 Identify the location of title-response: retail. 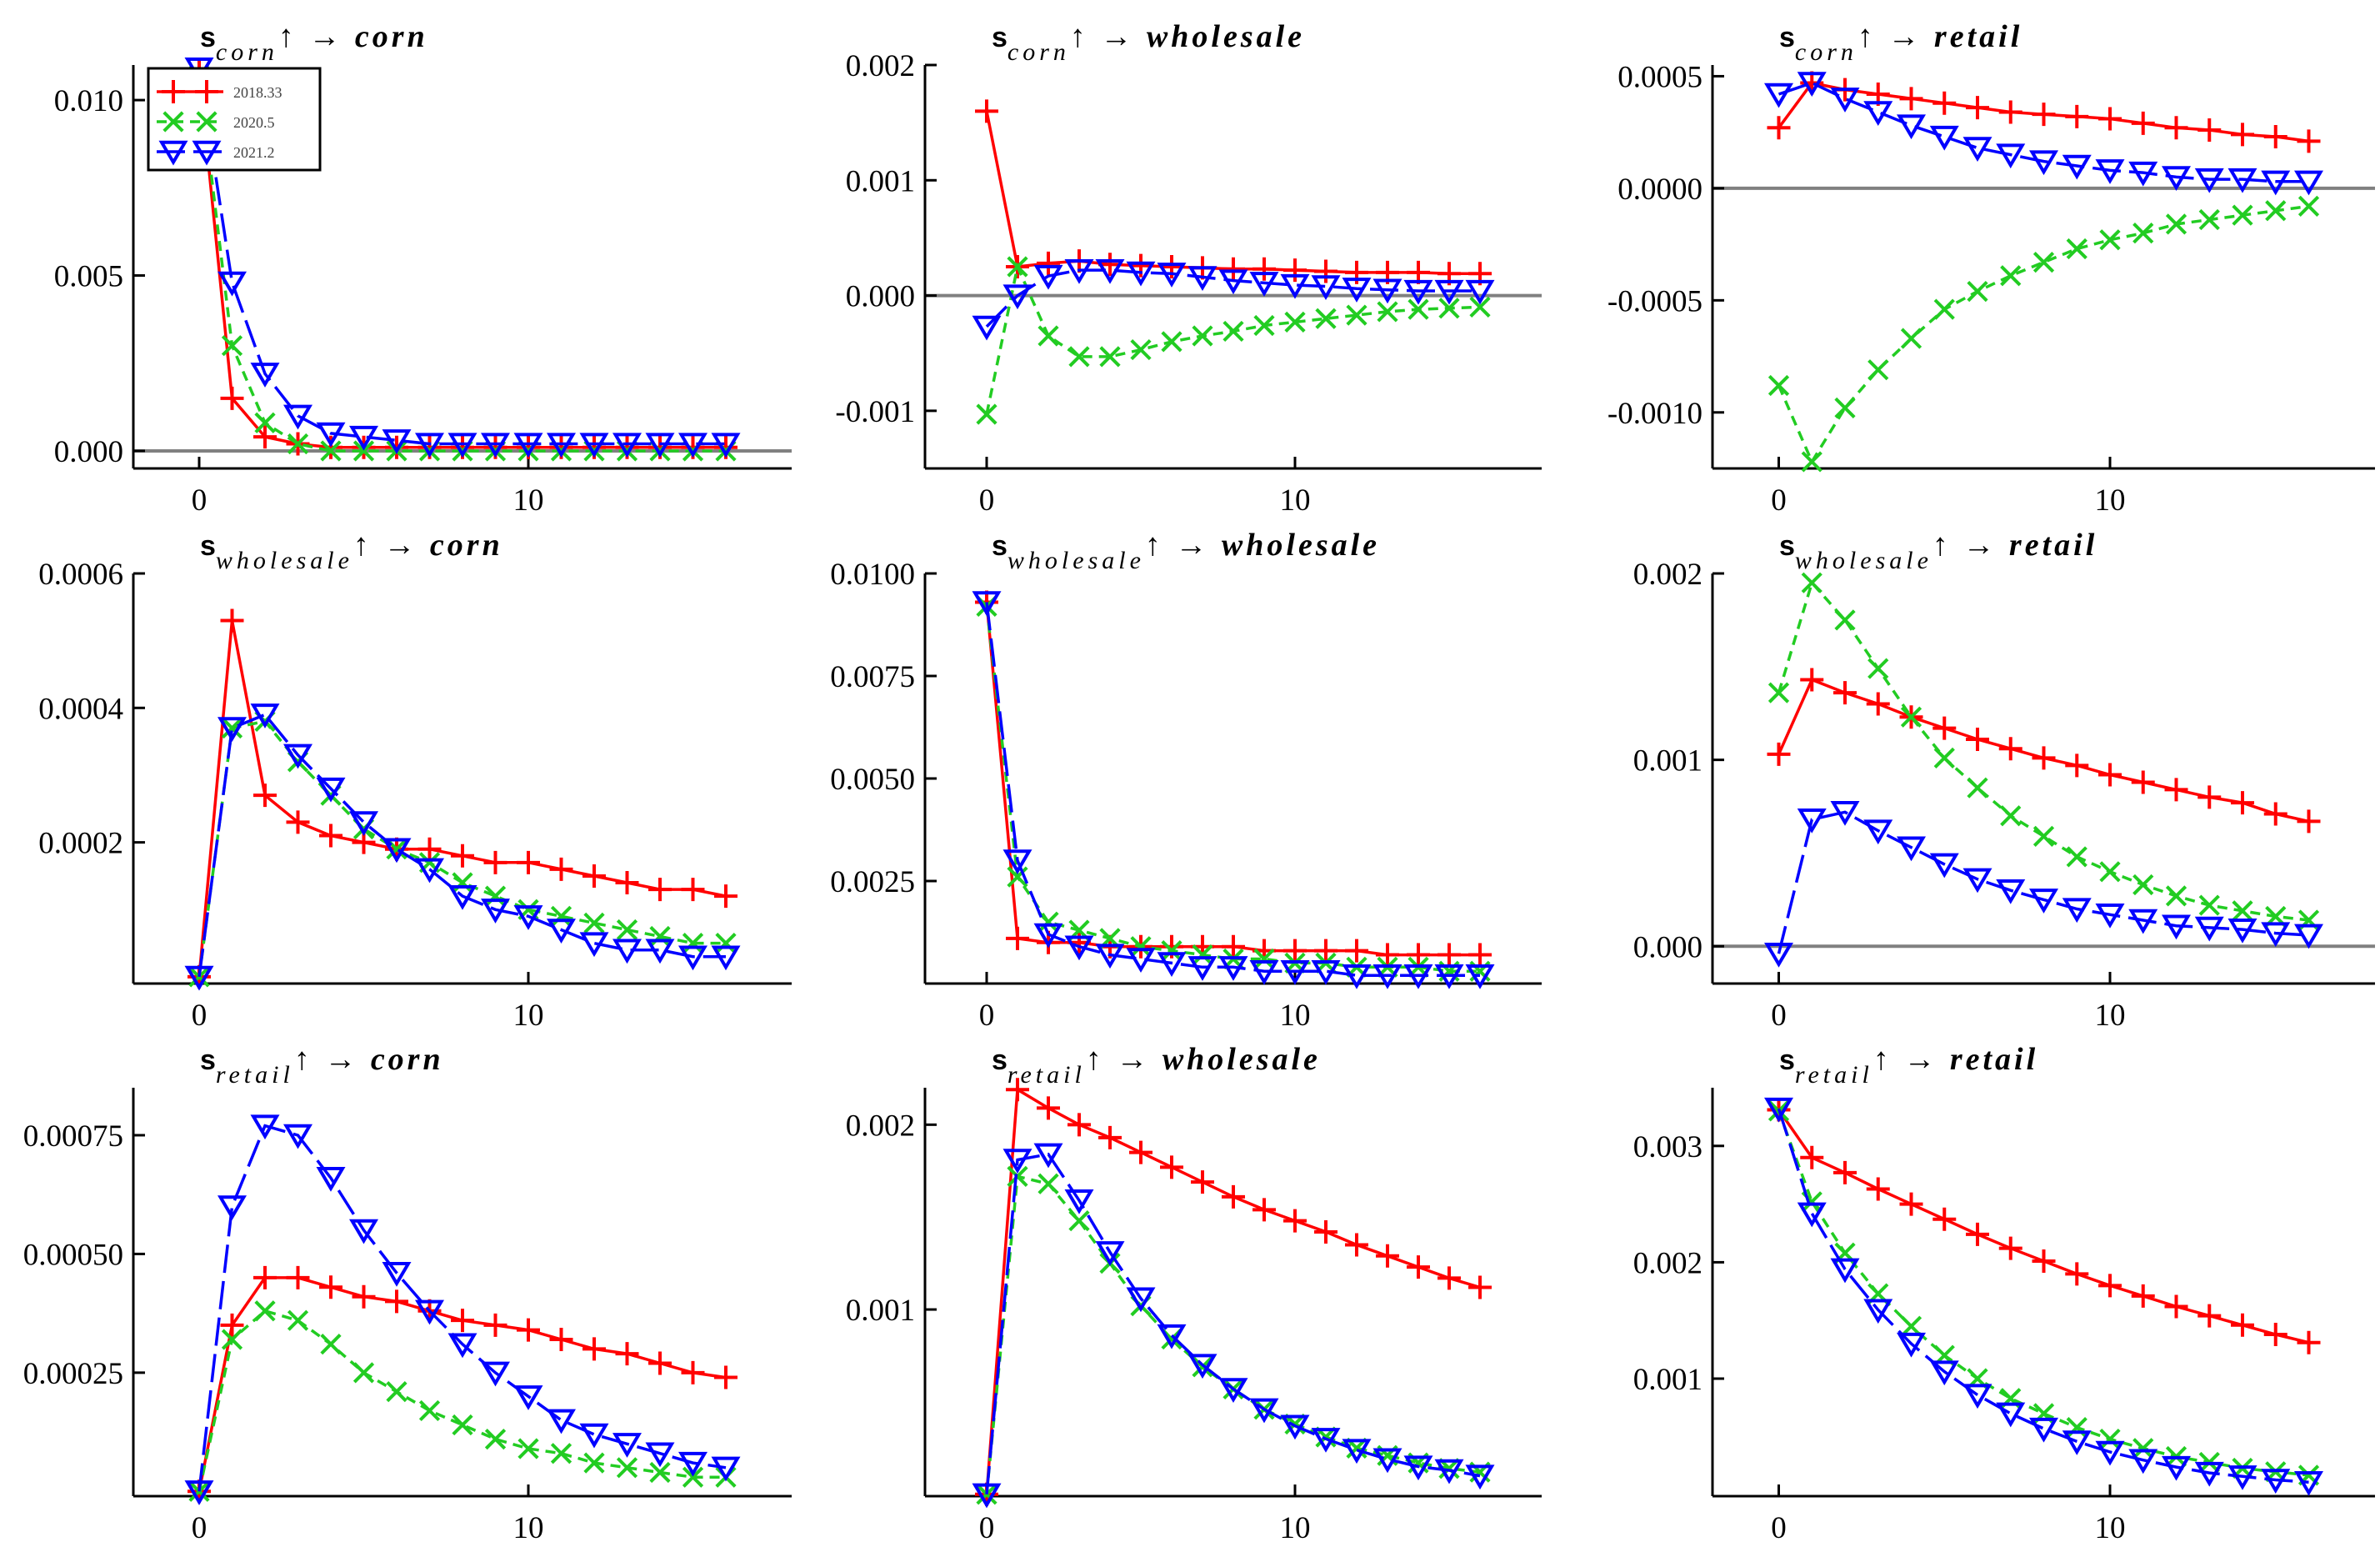
(2053, 545).